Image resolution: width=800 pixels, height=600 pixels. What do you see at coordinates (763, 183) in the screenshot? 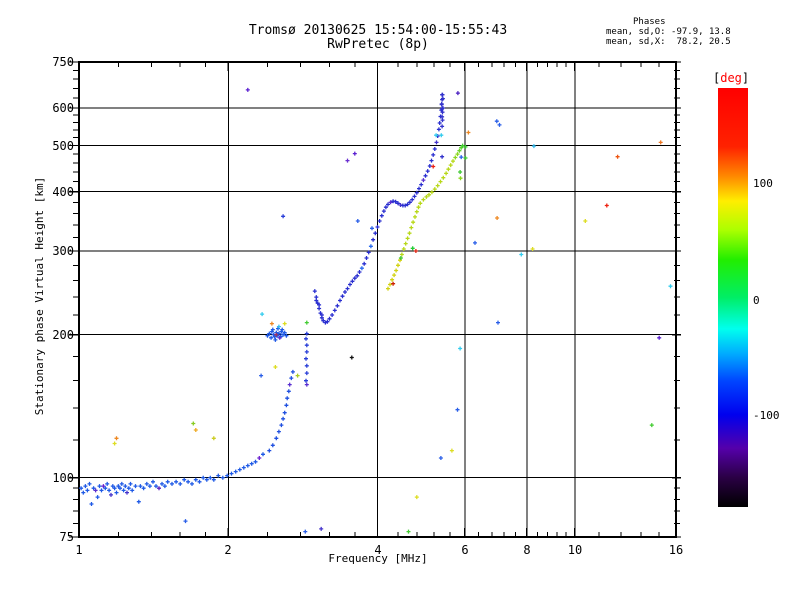
I see `colorbar-tick-label: 100` at bounding box center [763, 183].